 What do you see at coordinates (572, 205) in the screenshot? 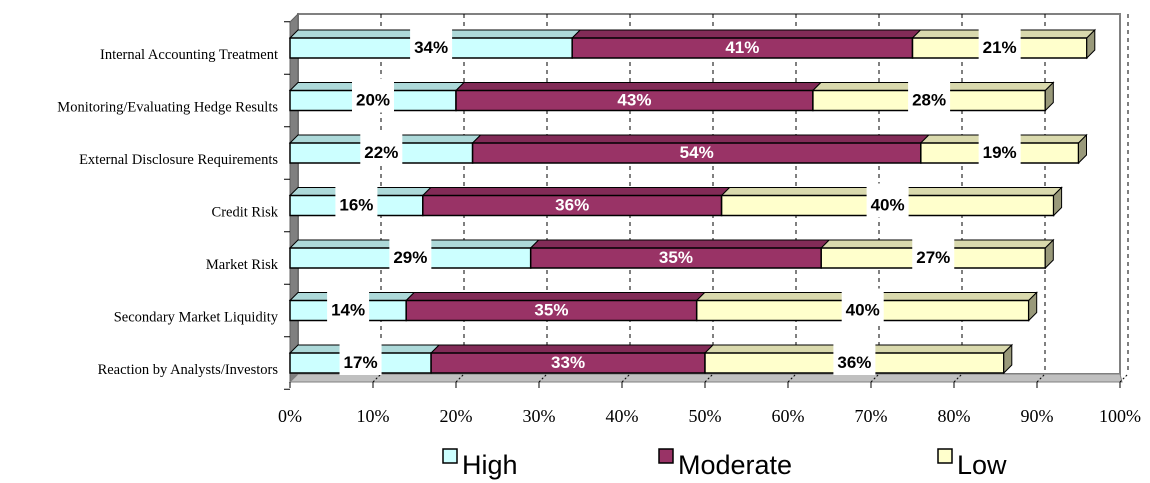
I see `data-label-moderate: 36%` at bounding box center [572, 205].